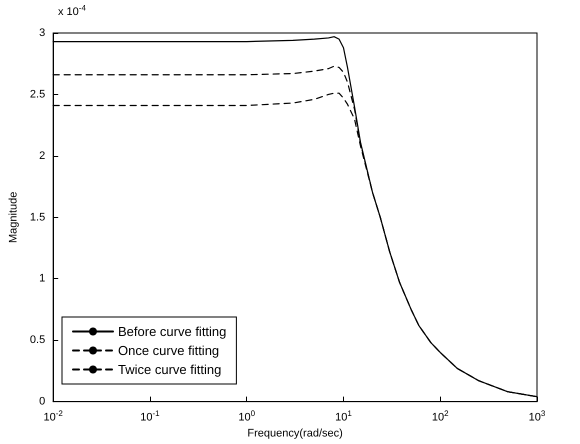  Describe the element at coordinates (169, 350) in the screenshot. I see `legend-label: Once curve fitting` at that location.